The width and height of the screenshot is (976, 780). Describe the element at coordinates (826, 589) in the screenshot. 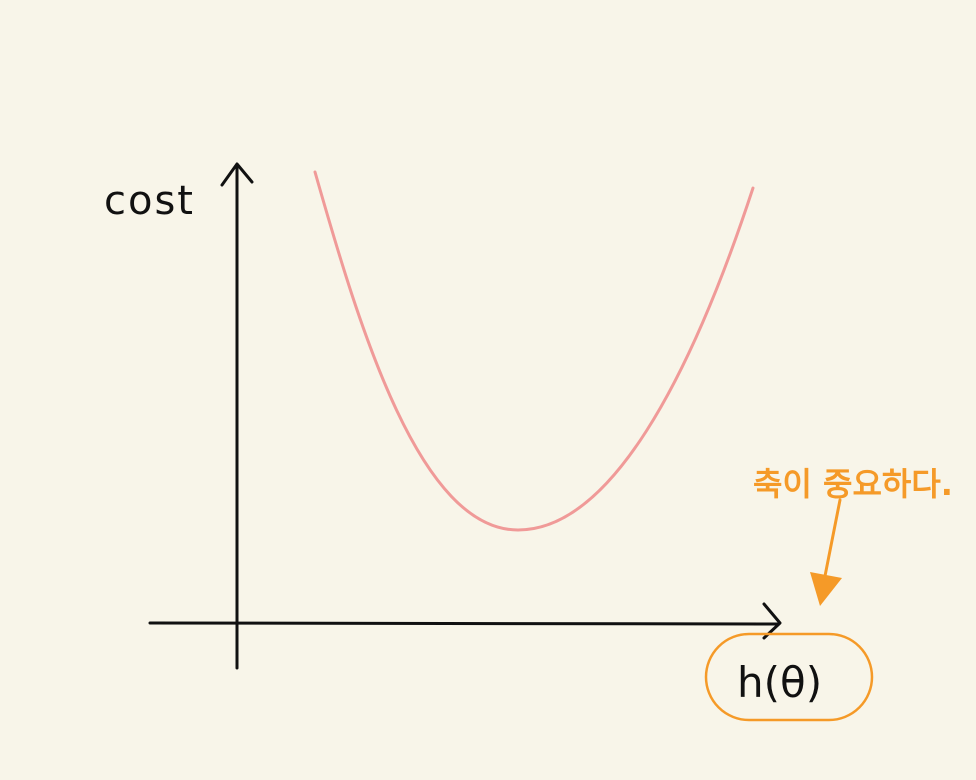

I see `annotation-arrow-head` at that location.